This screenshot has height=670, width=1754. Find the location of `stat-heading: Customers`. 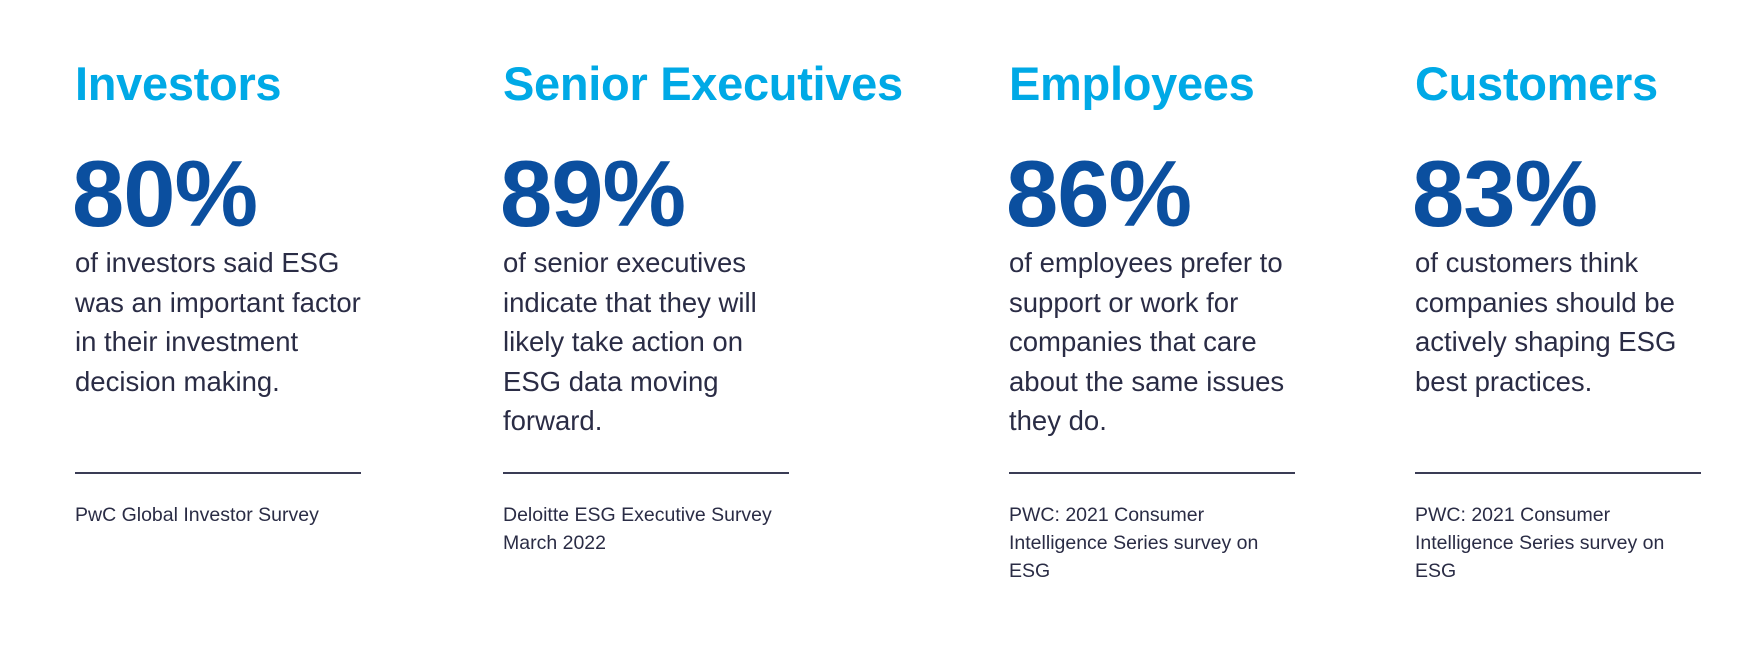

stat-heading: Customers is located at coordinates (1536, 83).